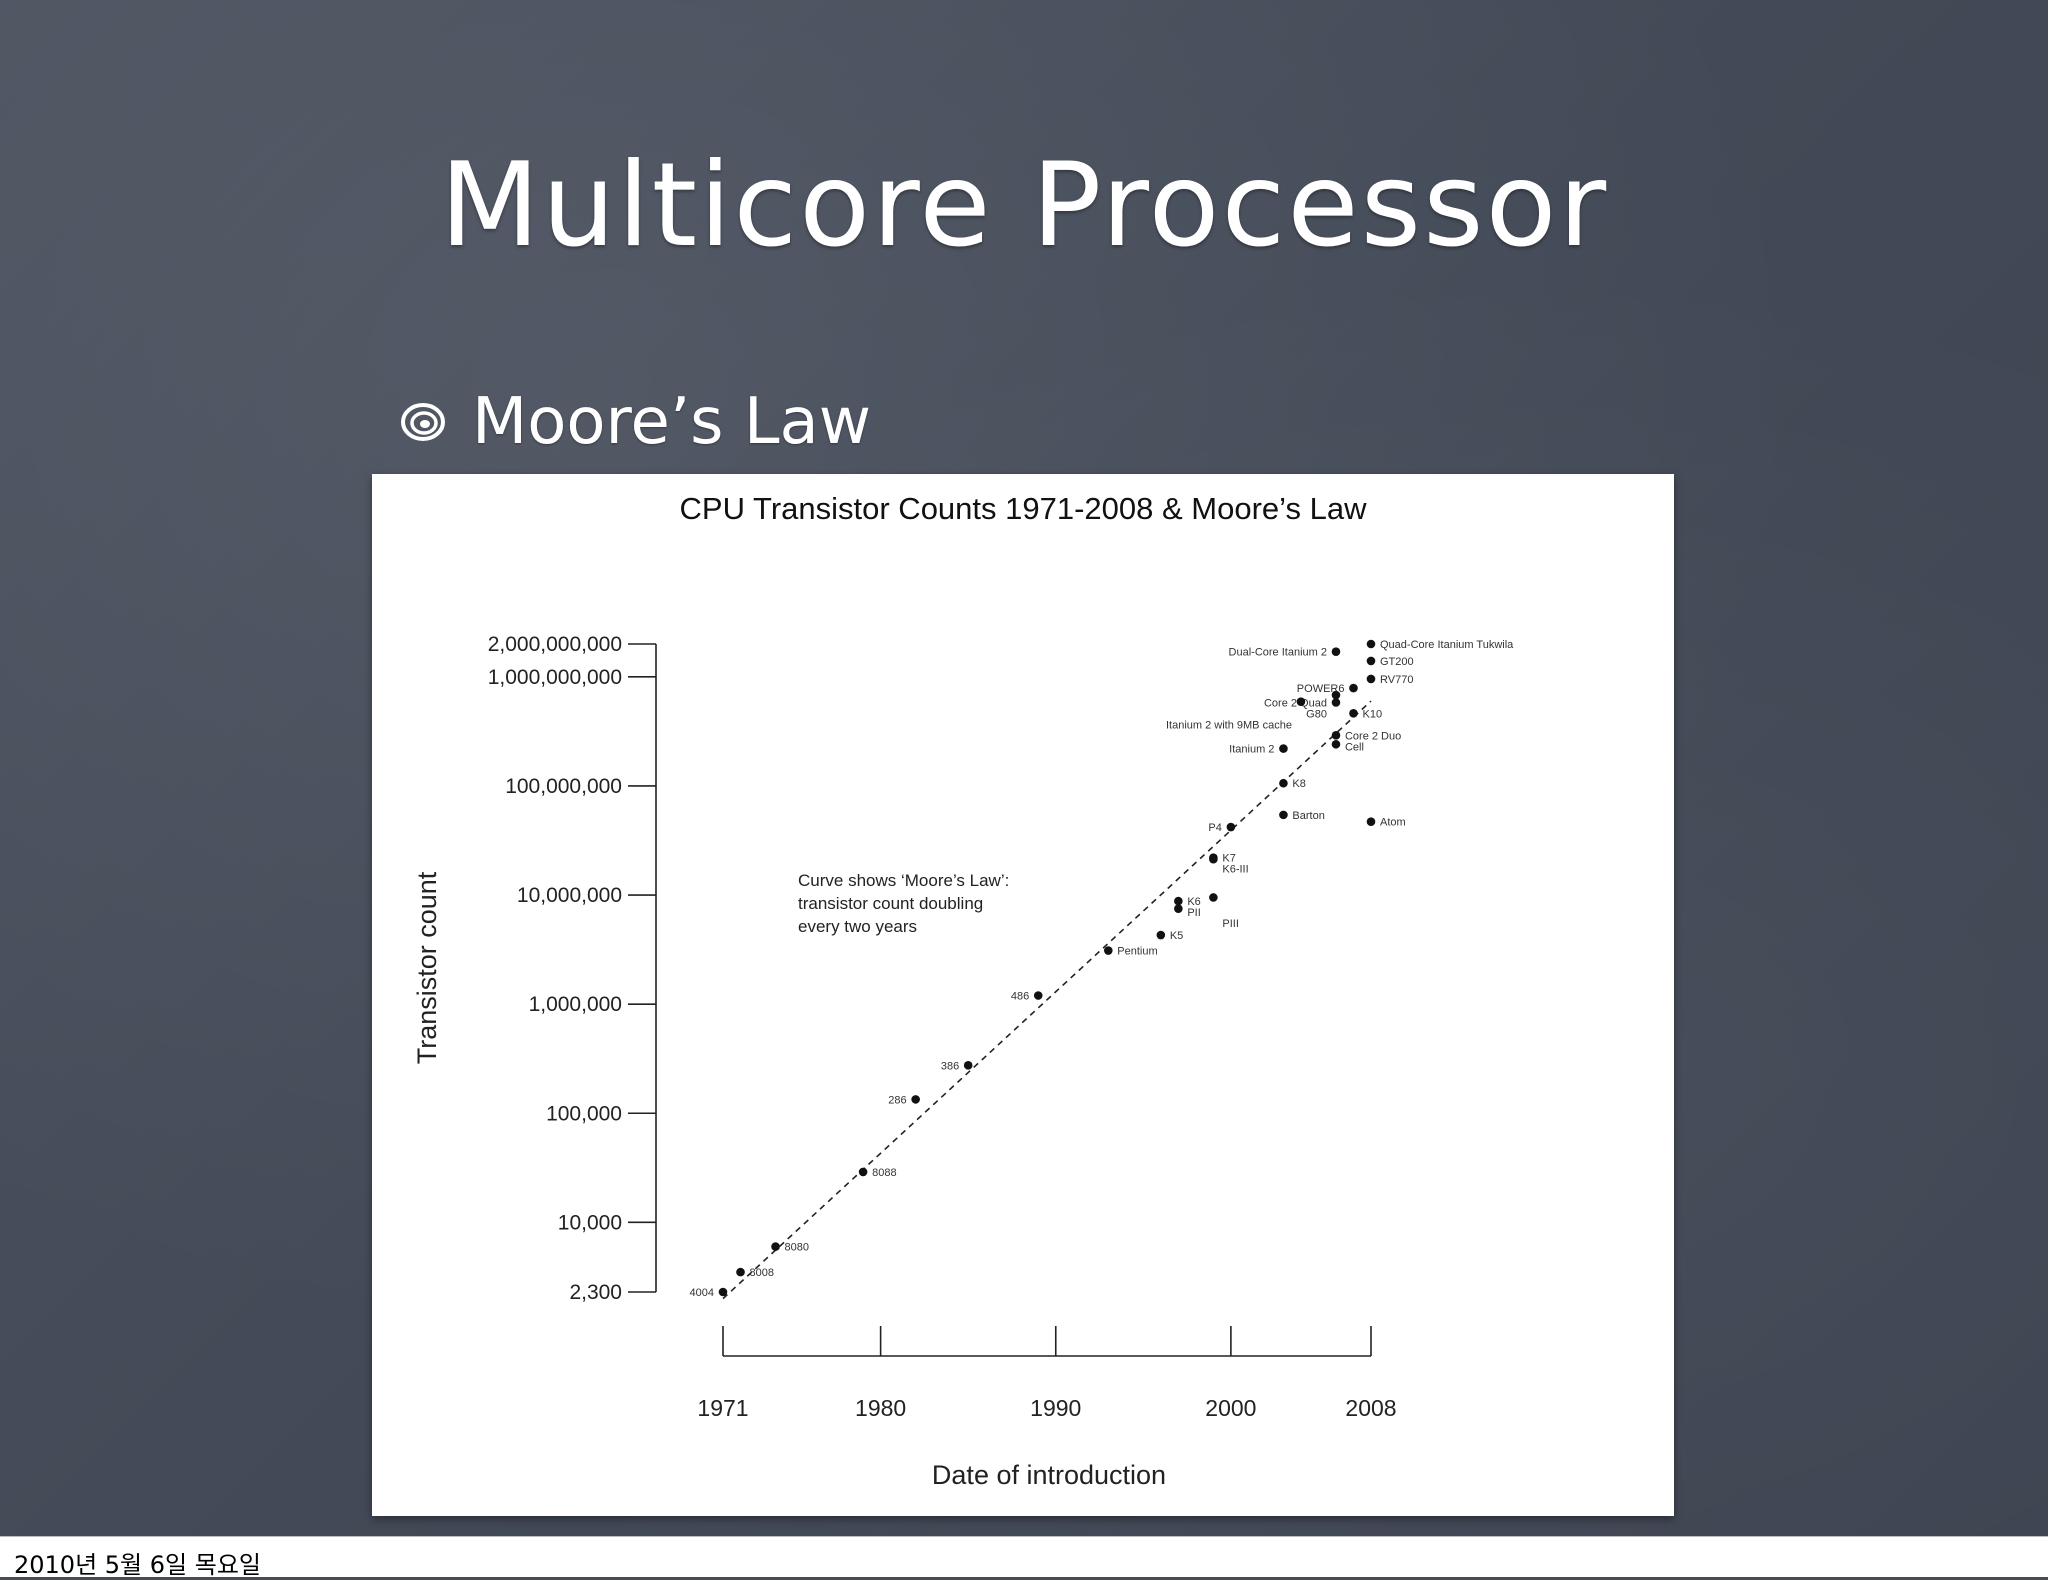 This screenshot has width=2048, height=1580. What do you see at coordinates (1447, 645) in the screenshot?
I see `data-point-label: Quad-Core Itanium Tukwila` at bounding box center [1447, 645].